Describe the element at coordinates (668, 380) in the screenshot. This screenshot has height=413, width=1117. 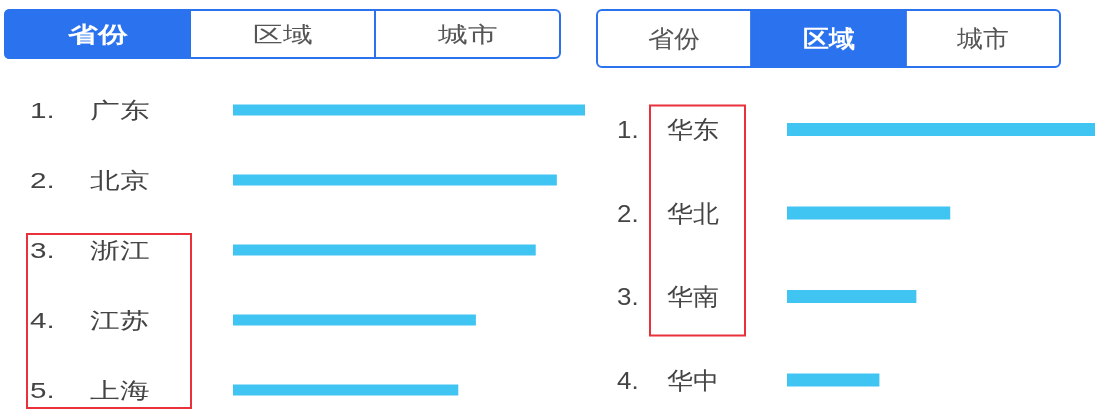
I see `category-label: 4. 华中` at that location.